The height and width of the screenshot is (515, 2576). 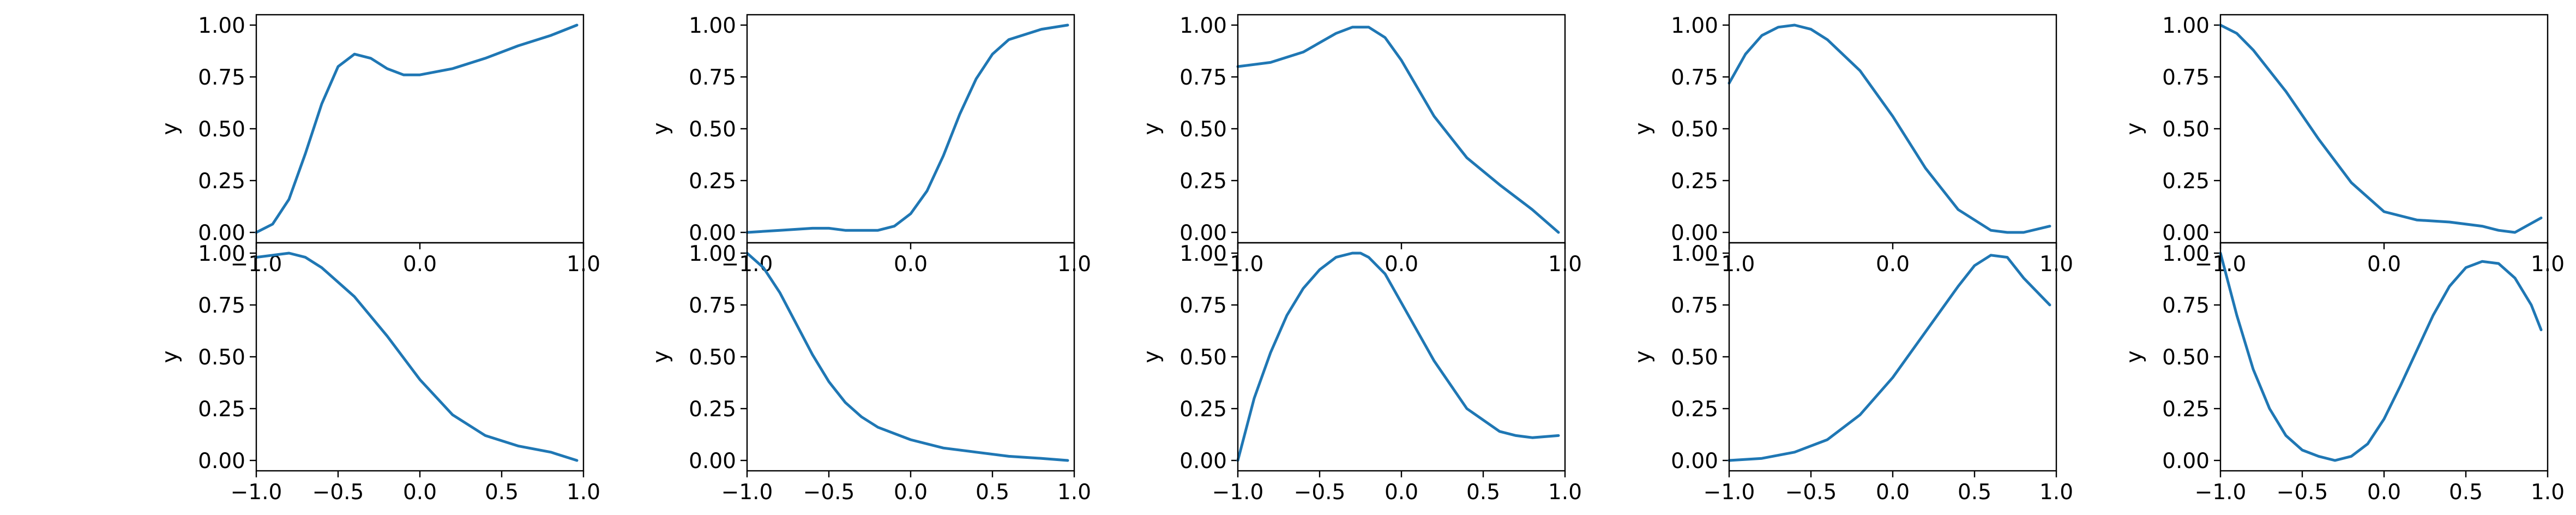 I want to click on subplot-4: 0.000.250.500.751.00−1.0 0.0 1.0y, so click(x=1852, y=146).